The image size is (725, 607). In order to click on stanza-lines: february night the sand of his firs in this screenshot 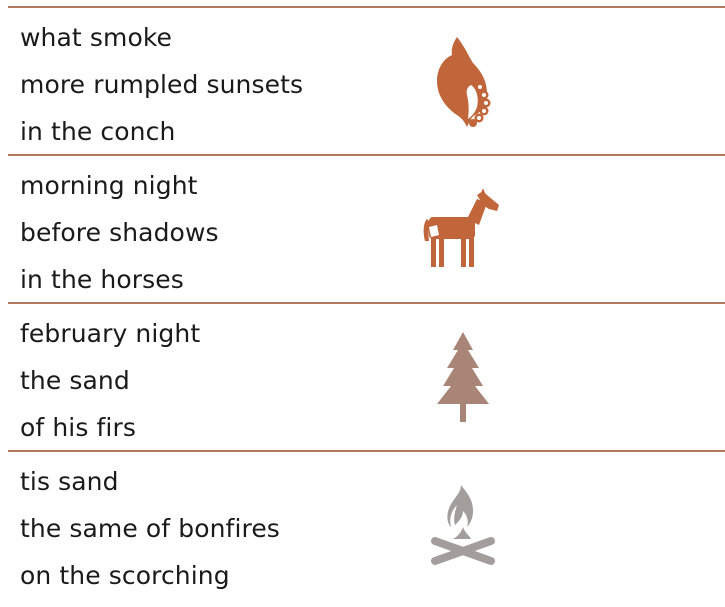, I will do `click(110, 380)`.